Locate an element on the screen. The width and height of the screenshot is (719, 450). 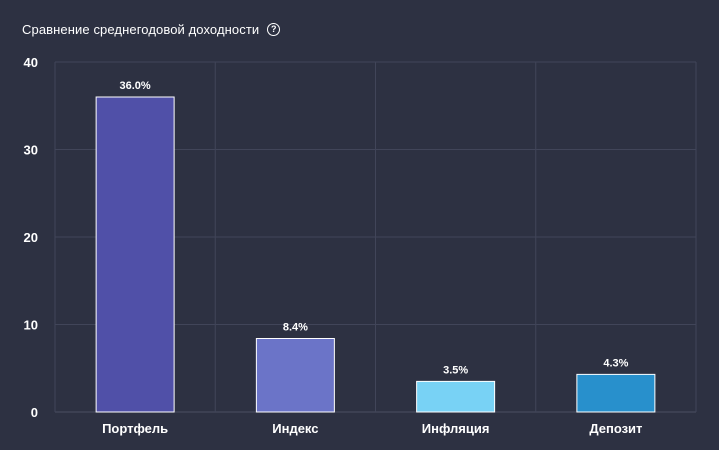
y-tick-label: 0 is located at coordinates (34, 412).